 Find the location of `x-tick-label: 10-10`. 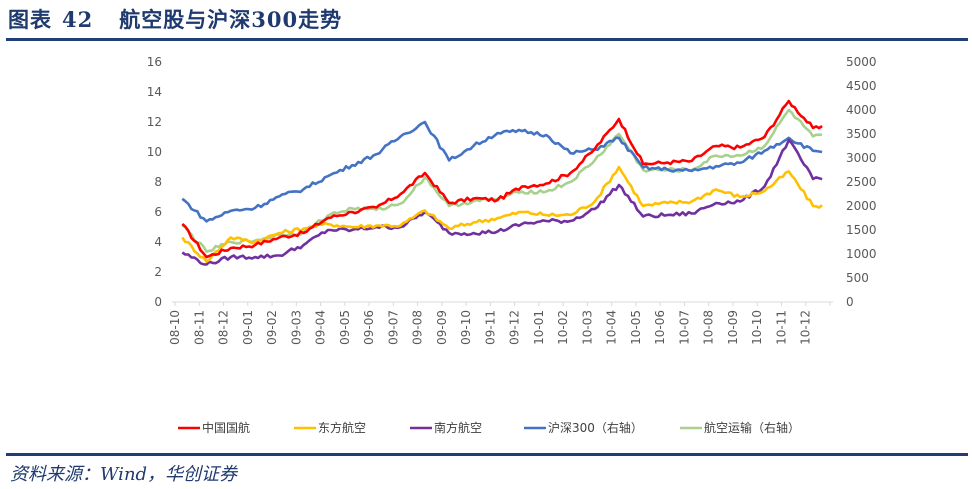

x-tick-label: 10-10 is located at coordinates (757, 327).